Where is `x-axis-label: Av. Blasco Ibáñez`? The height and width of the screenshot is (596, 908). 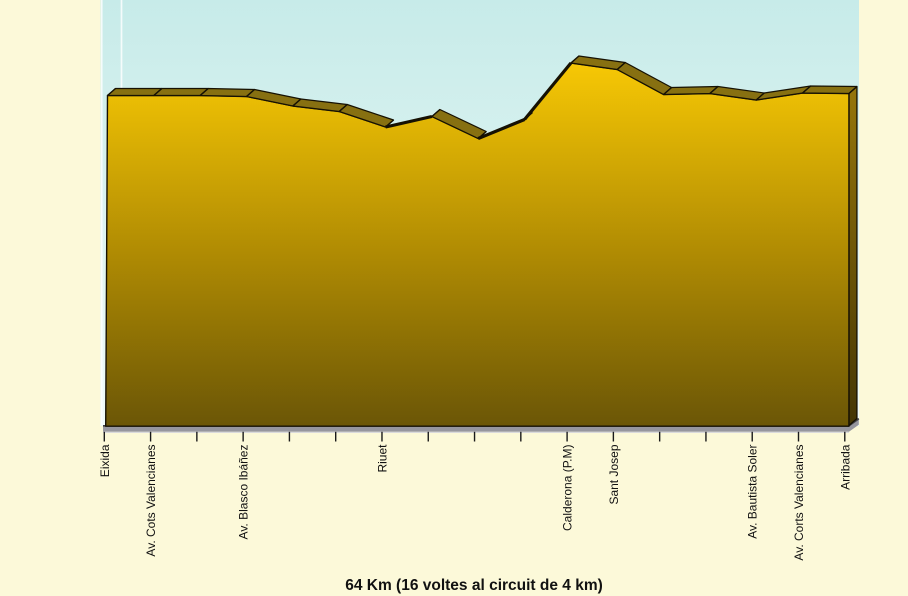 x-axis-label: Av. Blasco Ibáñez is located at coordinates (244, 492).